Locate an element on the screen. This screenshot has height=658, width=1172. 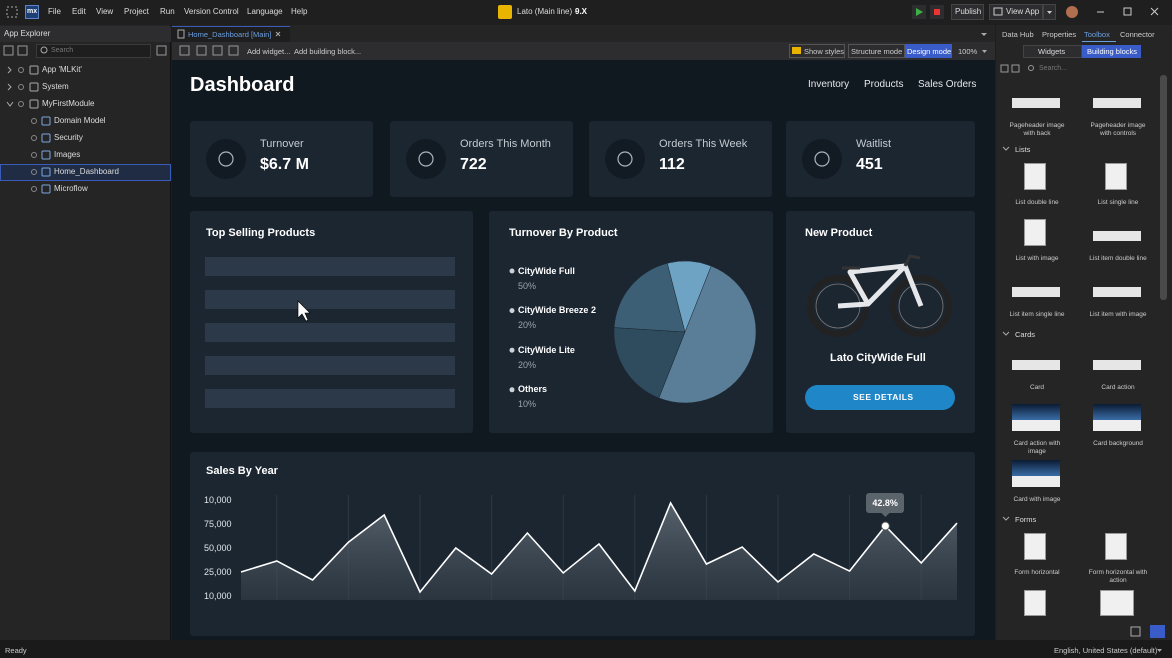
structure-mode-label: Structure mode is located at coordinates (877, 51).